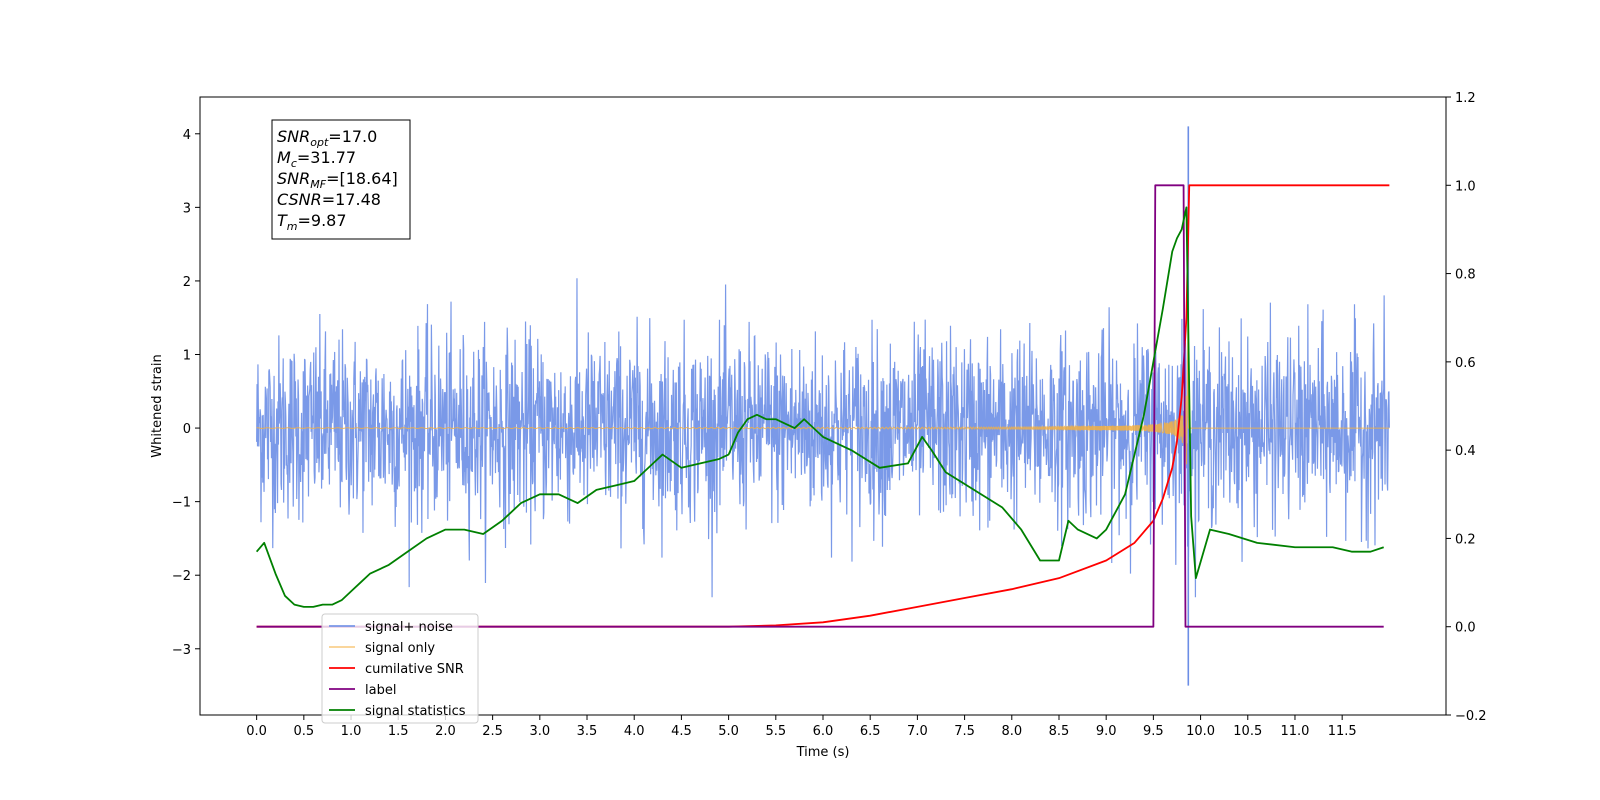 This screenshot has width=1600, height=800. What do you see at coordinates (1465, 539) in the screenshot?
I see `y2-tick-label: 0.2` at bounding box center [1465, 539].